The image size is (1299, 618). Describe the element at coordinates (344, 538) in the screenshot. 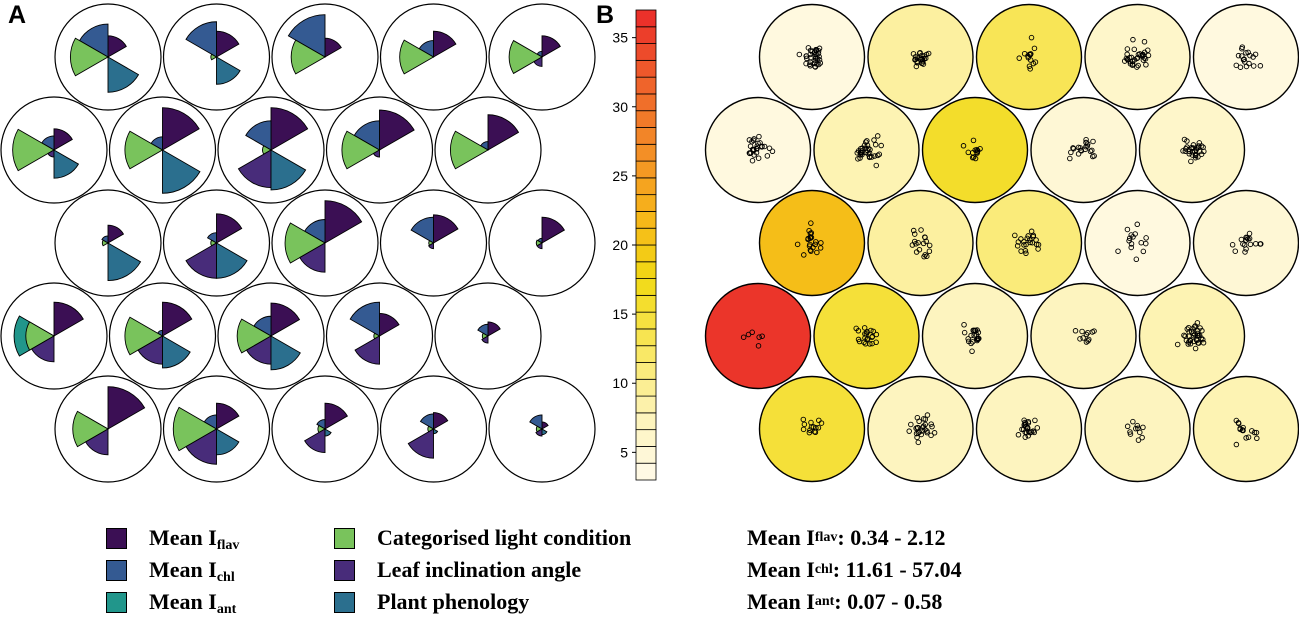

I see `legend-swatch-light` at that location.